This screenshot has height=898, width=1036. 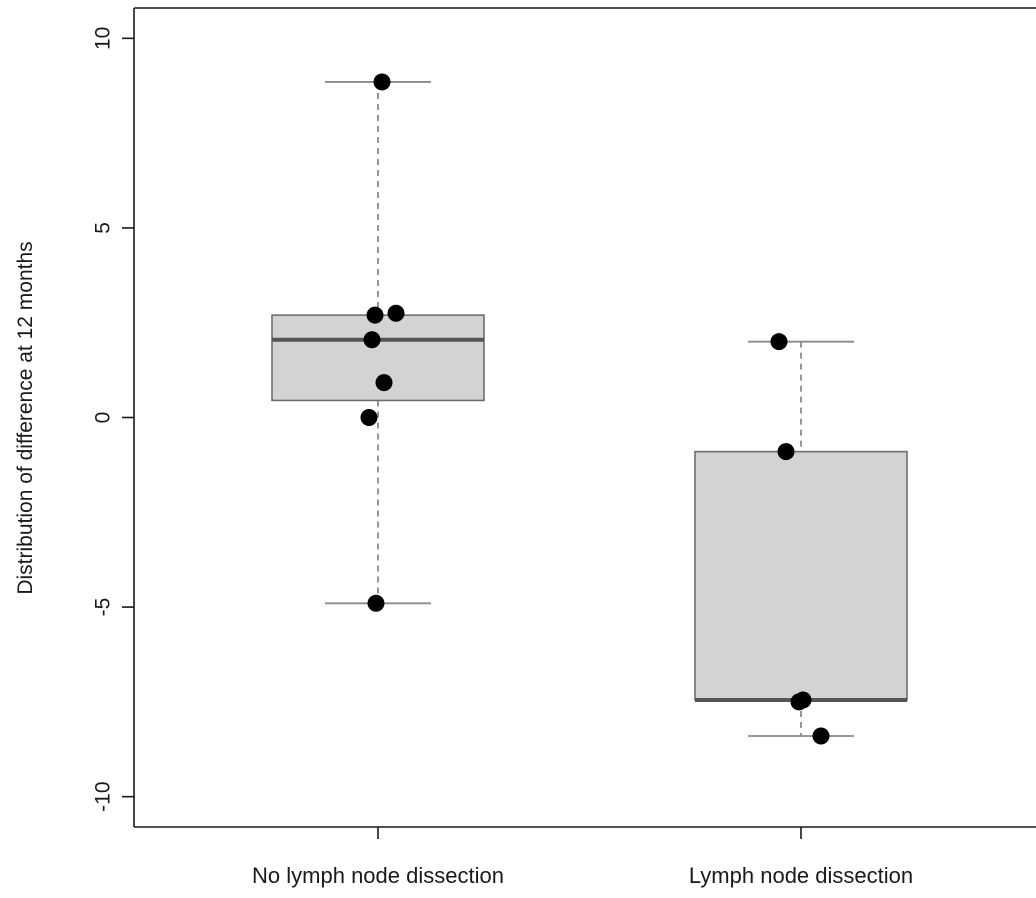 What do you see at coordinates (25, 417) in the screenshot?
I see `y-axis-label: Distribution of difference at 12 months` at bounding box center [25, 417].